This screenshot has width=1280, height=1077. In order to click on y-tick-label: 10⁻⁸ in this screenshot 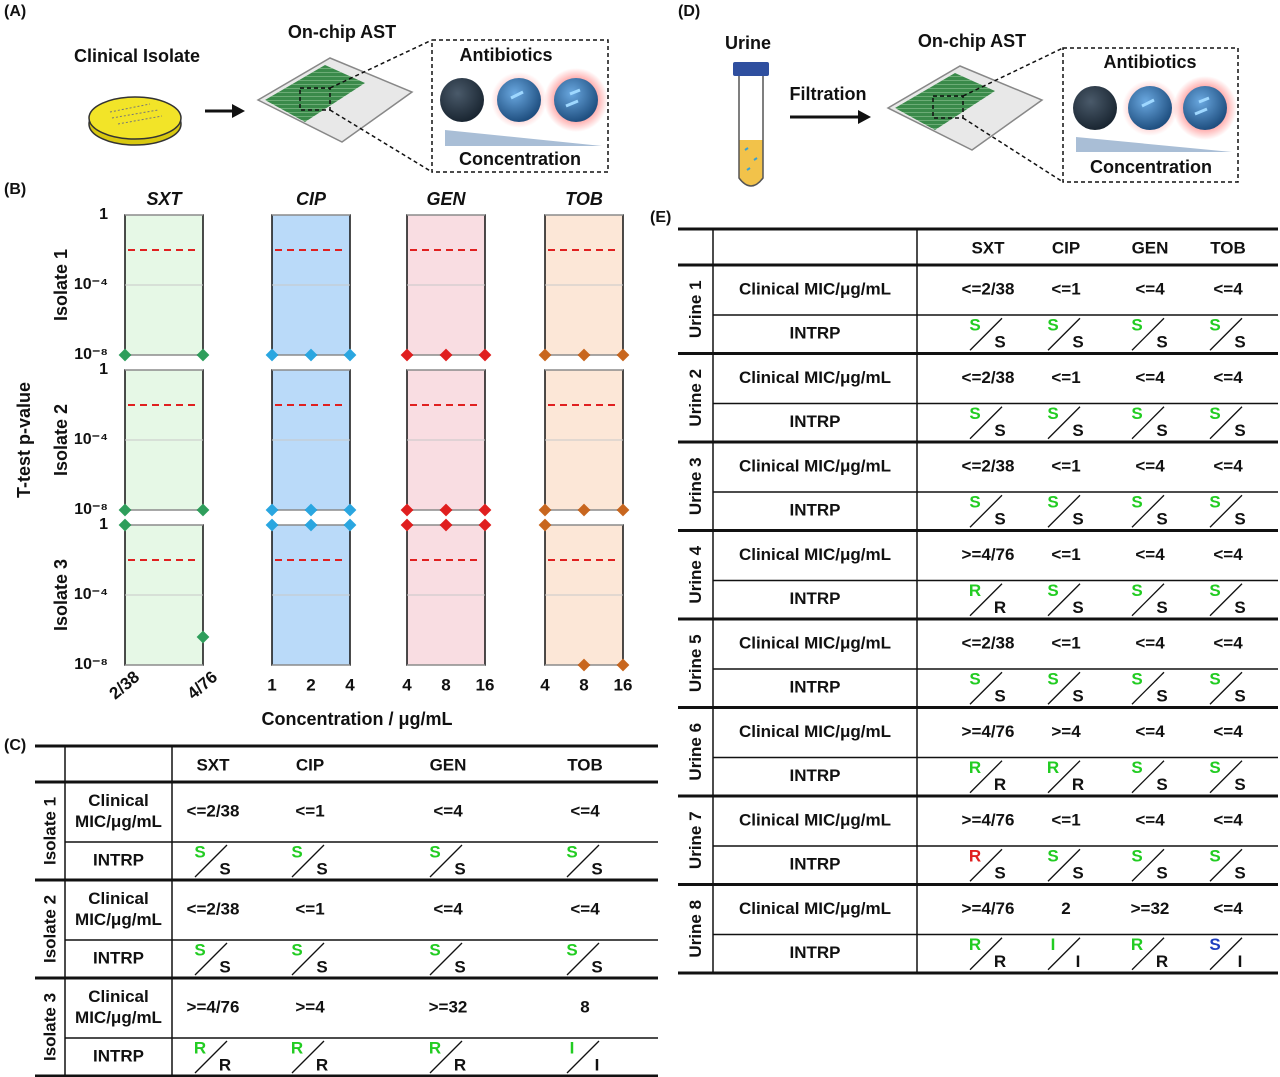, I will do `click(91, 664)`.